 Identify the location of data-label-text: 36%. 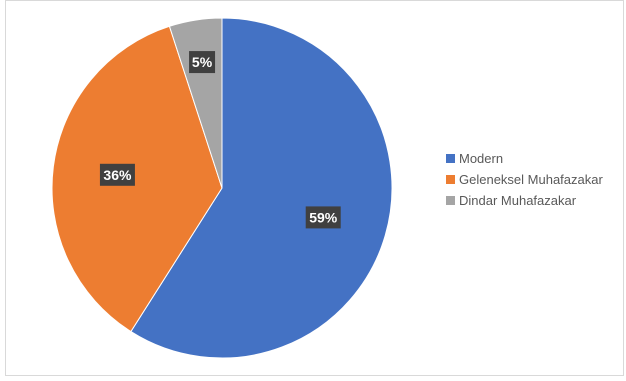
(117, 175).